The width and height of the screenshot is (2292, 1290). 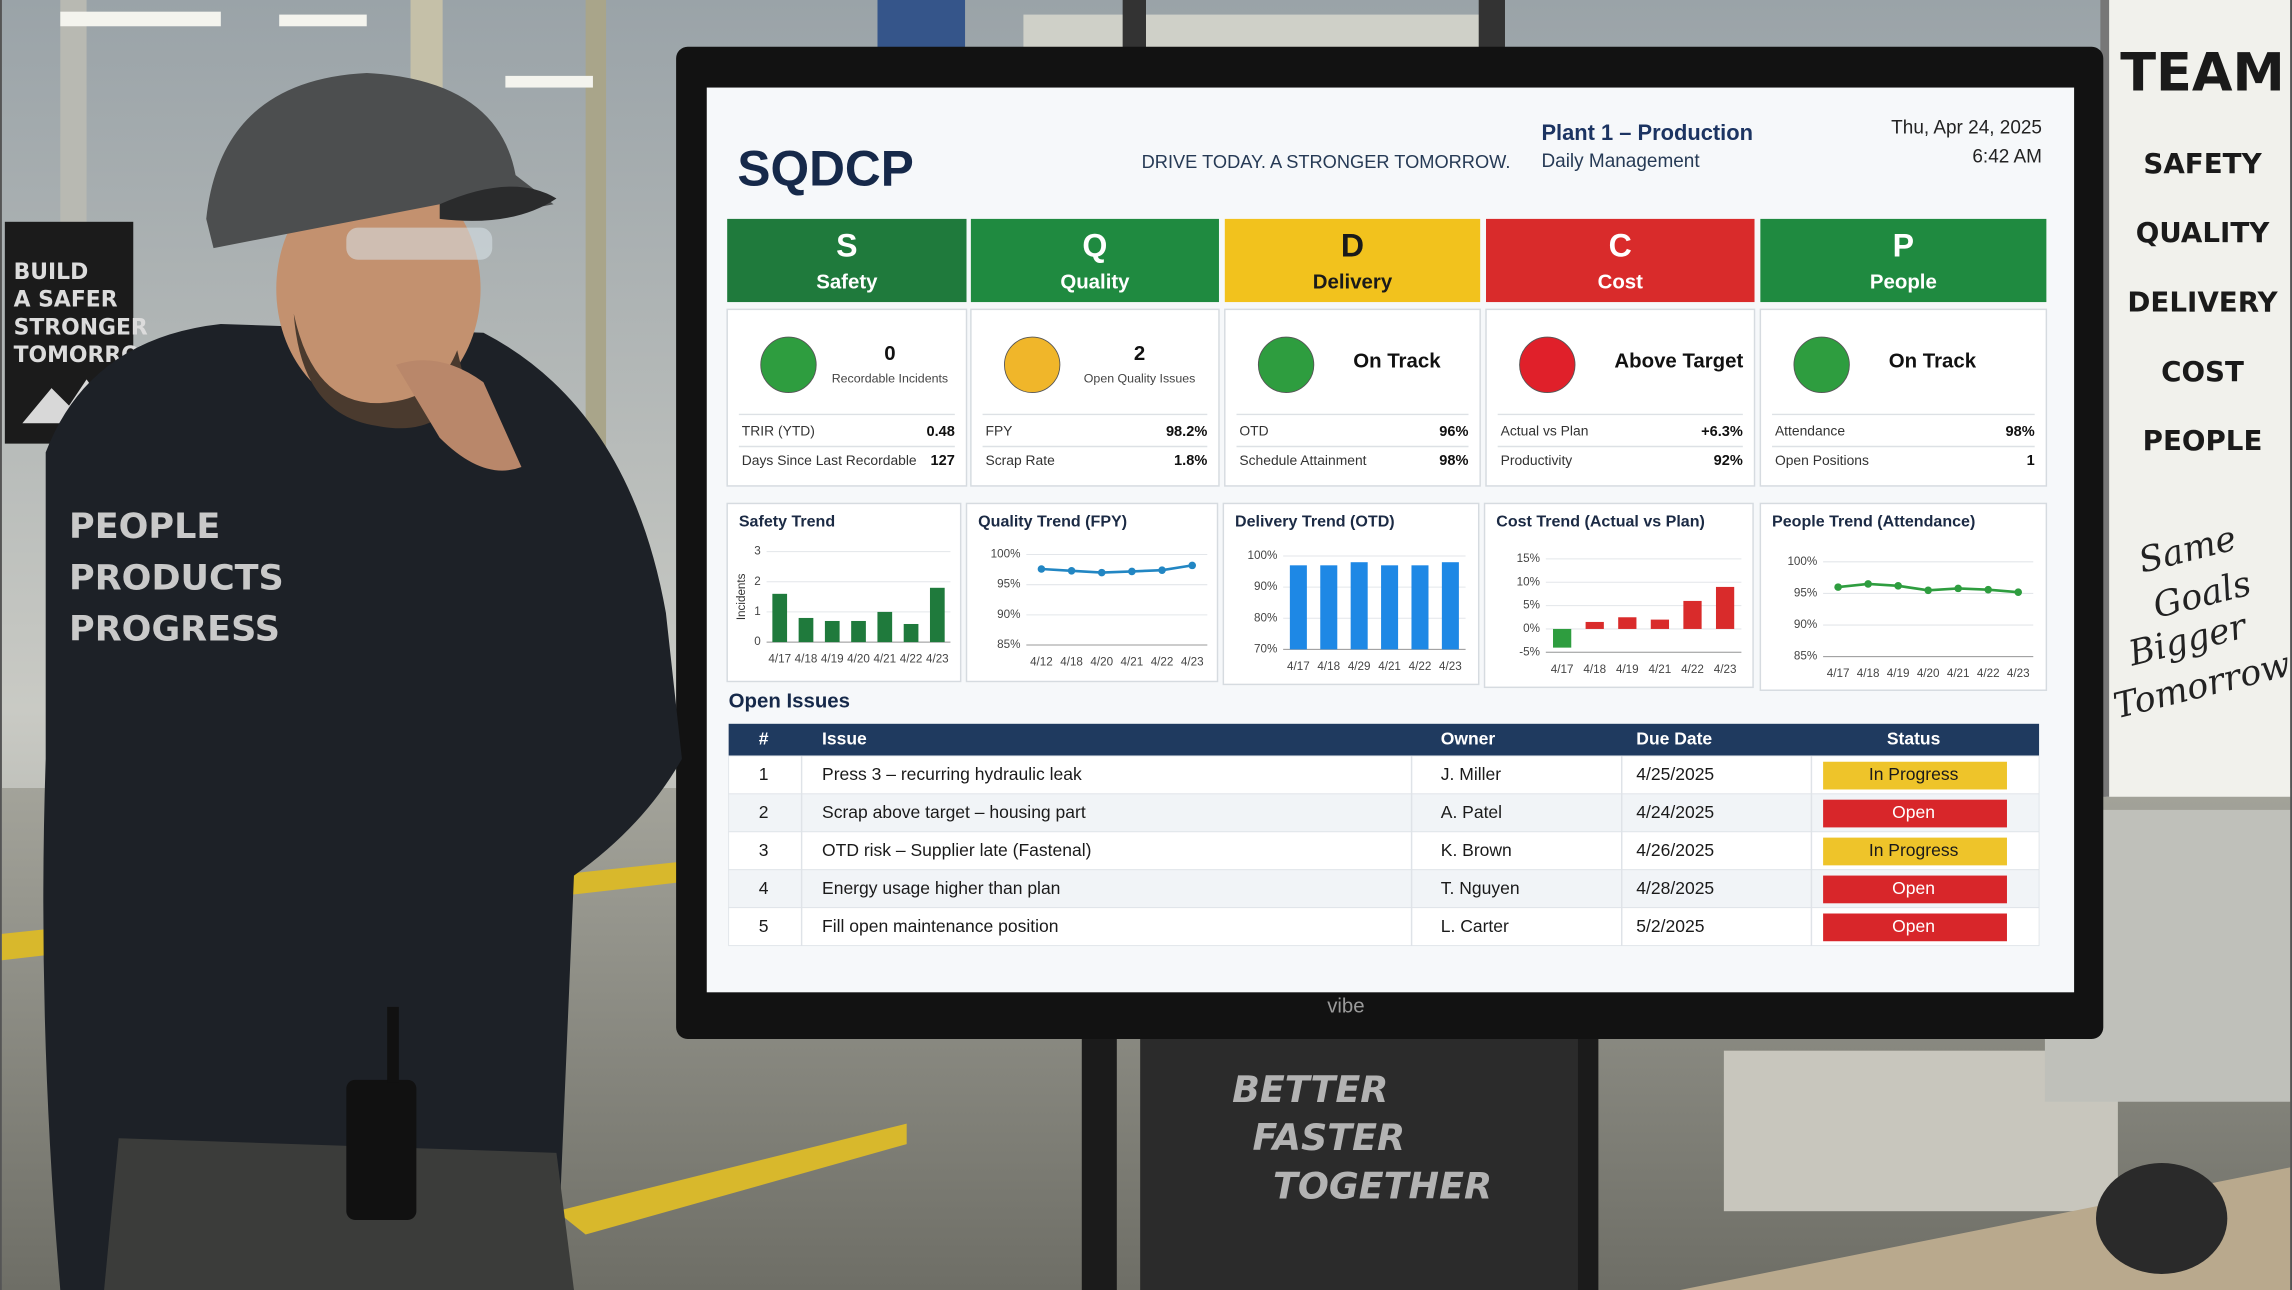 What do you see at coordinates (1362, 1101) in the screenshot?
I see `overlay: BETTER FASTER TOGETHER vibe` at bounding box center [1362, 1101].